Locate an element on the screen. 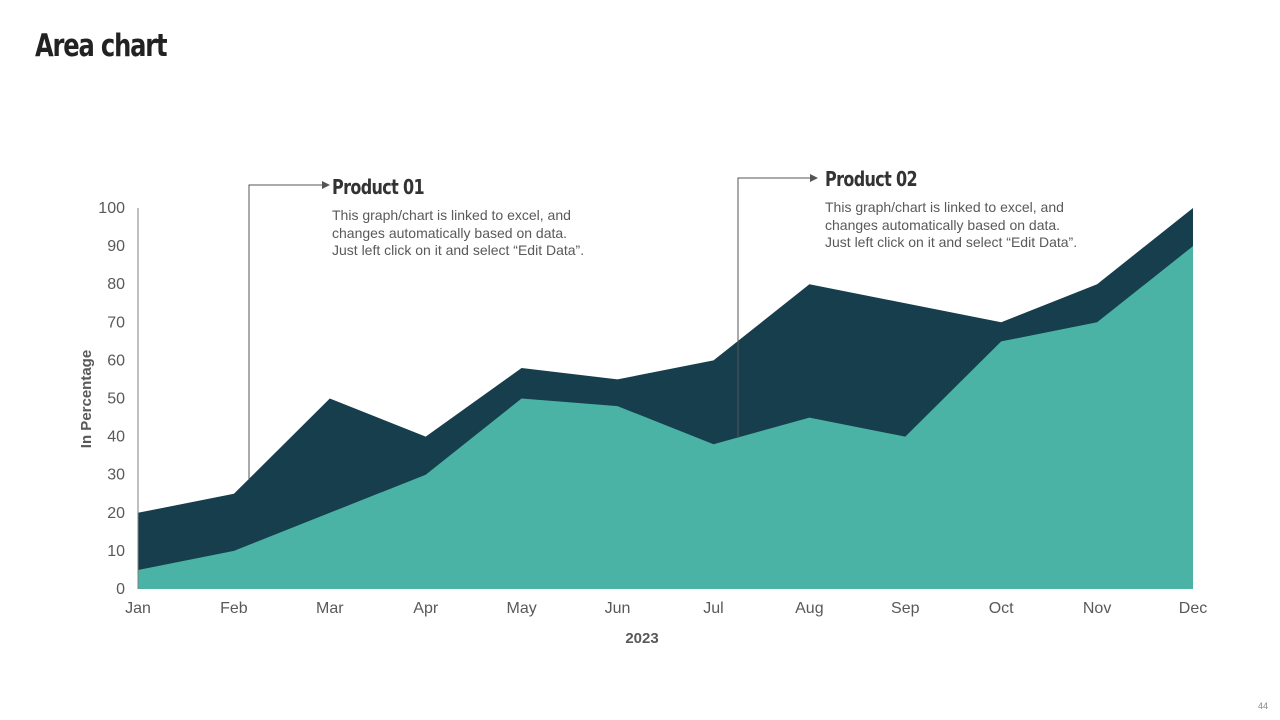 This screenshot has width=1280, height=720. y-tick-label: 20 is located at coordinates (116, 513).